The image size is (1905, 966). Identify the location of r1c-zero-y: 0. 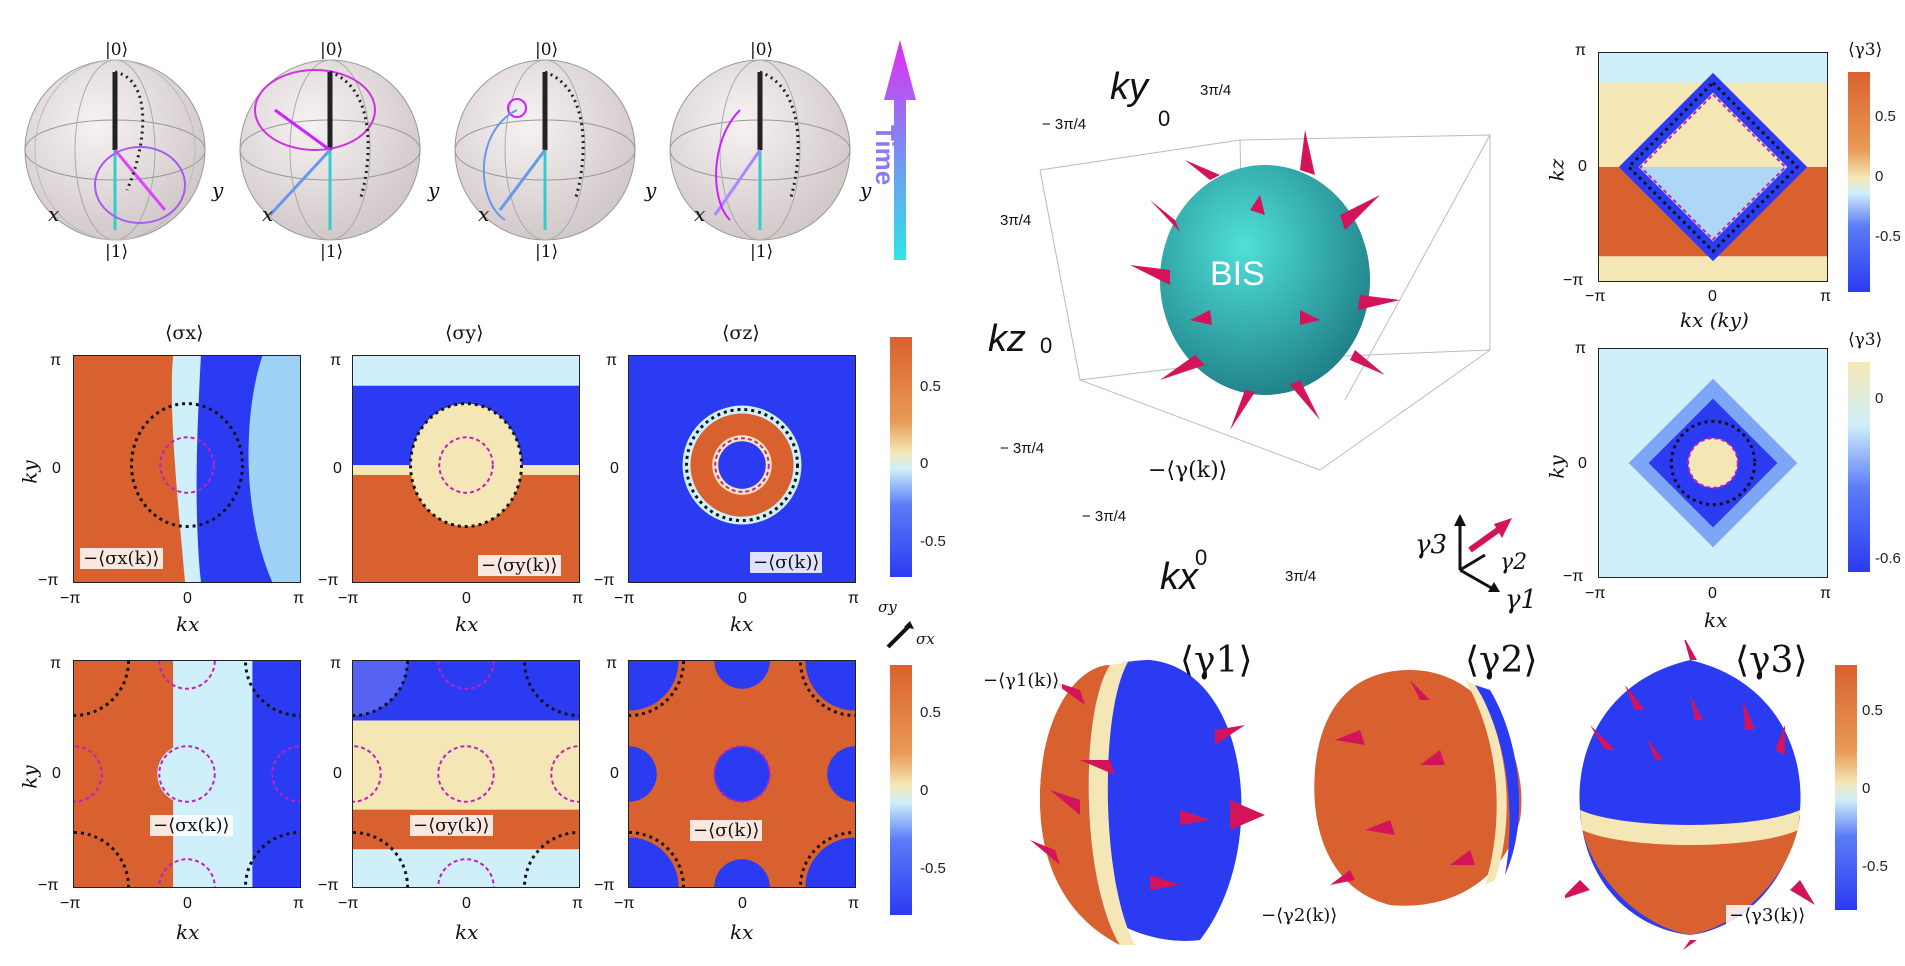
(614, 468).